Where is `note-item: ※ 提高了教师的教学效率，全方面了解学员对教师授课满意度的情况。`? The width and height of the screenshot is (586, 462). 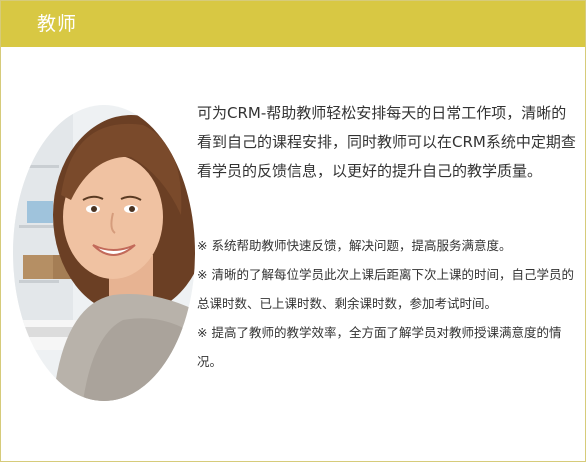 note-item: ※ 提高了教师的教学效率，全方面了解学员对教师授课满意度的情况。 is located at coordinates (379, 347).